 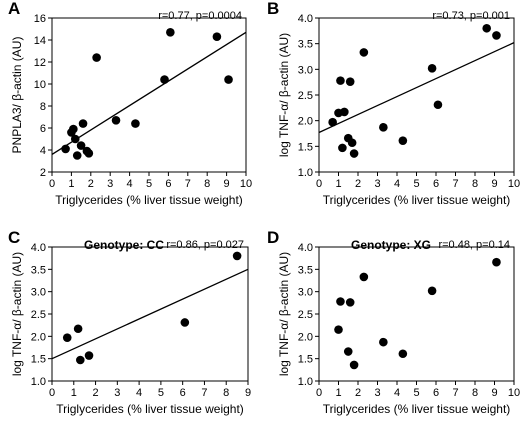 I want to click on y-tick-label: 3.0, so click(x=305, y=70).